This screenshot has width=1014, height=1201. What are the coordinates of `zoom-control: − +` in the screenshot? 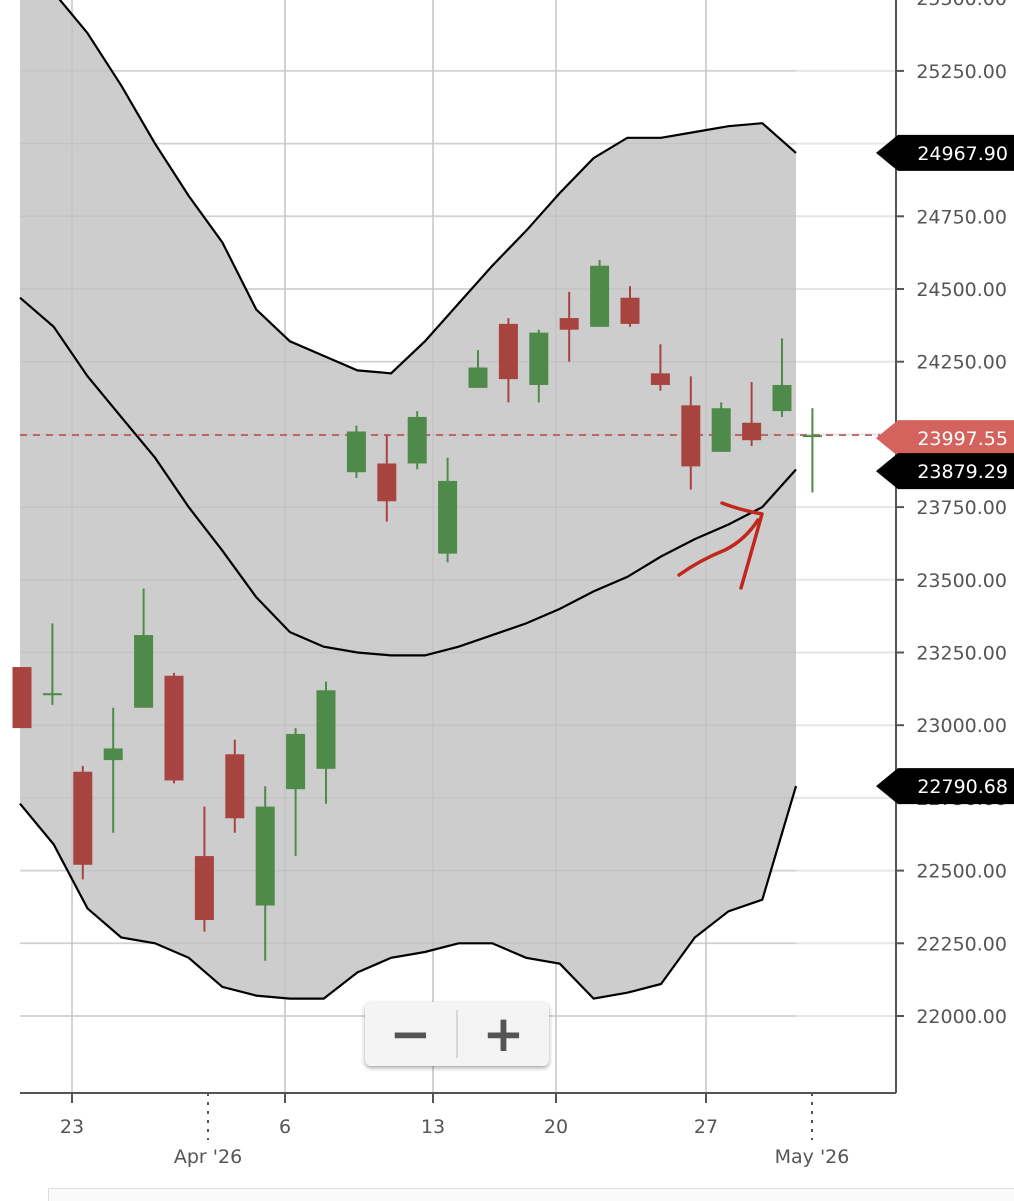 It's located at (457, 1034).